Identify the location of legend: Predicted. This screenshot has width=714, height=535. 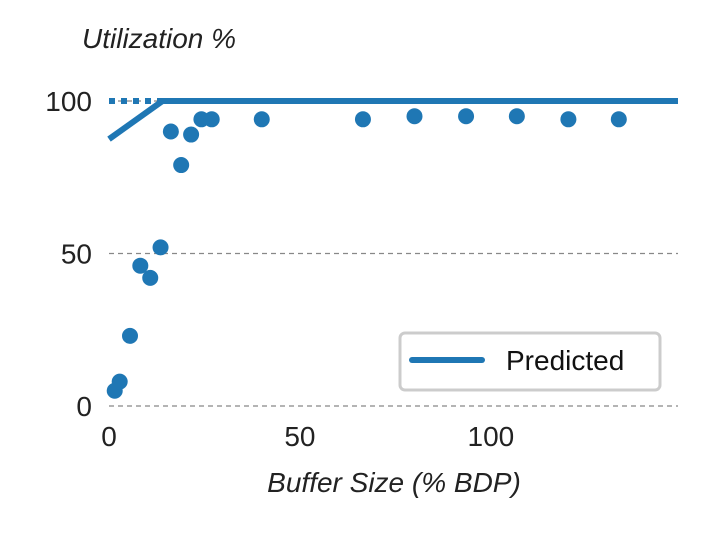
(530, 361).